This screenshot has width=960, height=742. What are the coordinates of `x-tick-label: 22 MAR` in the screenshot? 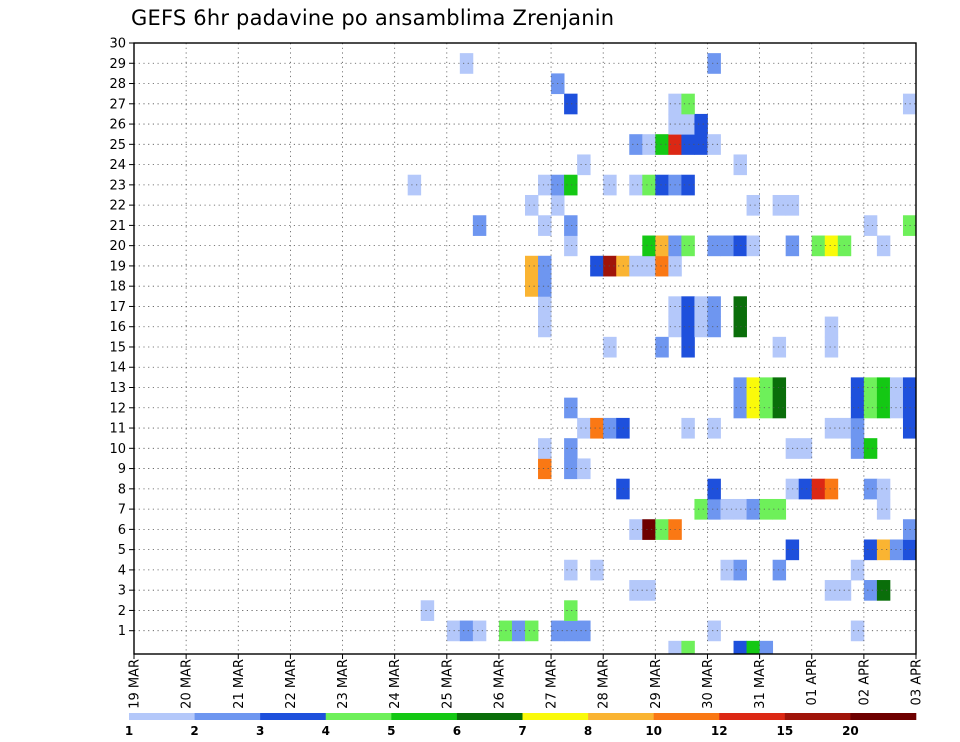 It's located at (291, 684).